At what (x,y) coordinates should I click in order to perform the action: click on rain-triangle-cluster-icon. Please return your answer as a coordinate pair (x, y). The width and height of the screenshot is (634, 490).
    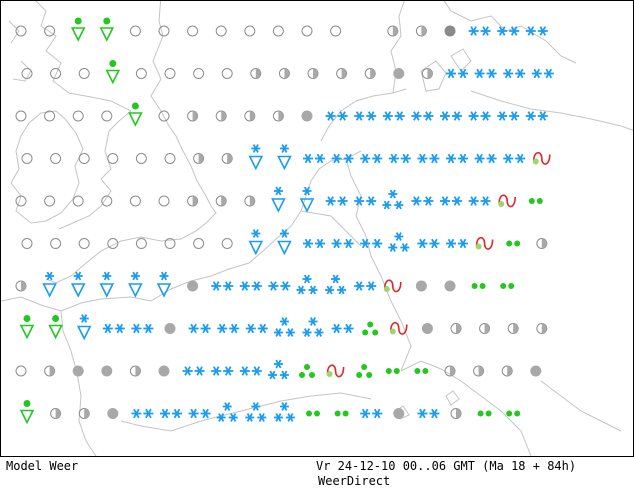
    Looking at the image, I should click on (364, 371).